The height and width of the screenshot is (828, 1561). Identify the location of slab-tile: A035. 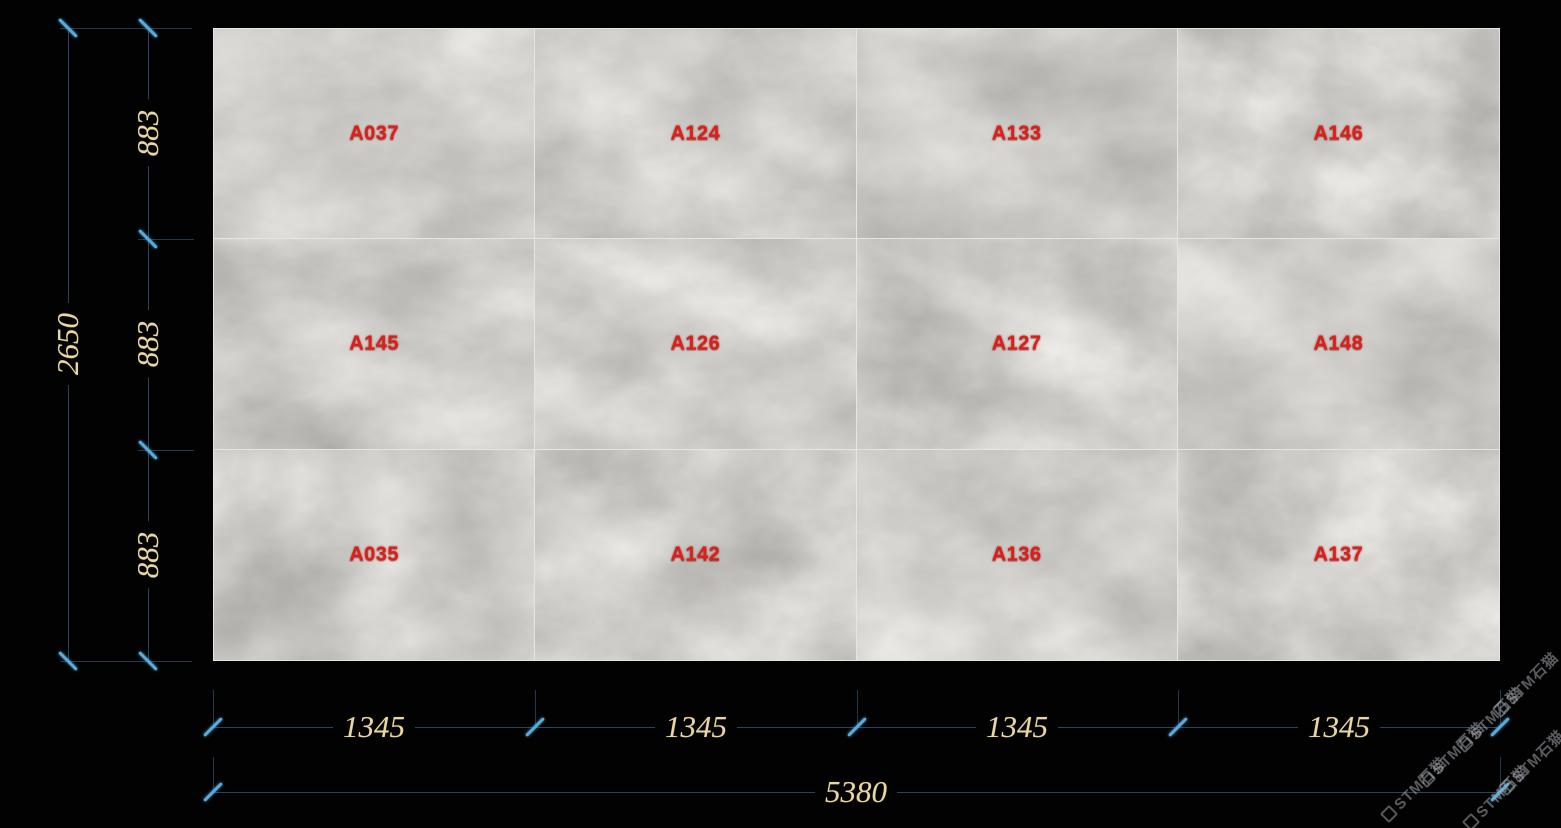
(375, 554).